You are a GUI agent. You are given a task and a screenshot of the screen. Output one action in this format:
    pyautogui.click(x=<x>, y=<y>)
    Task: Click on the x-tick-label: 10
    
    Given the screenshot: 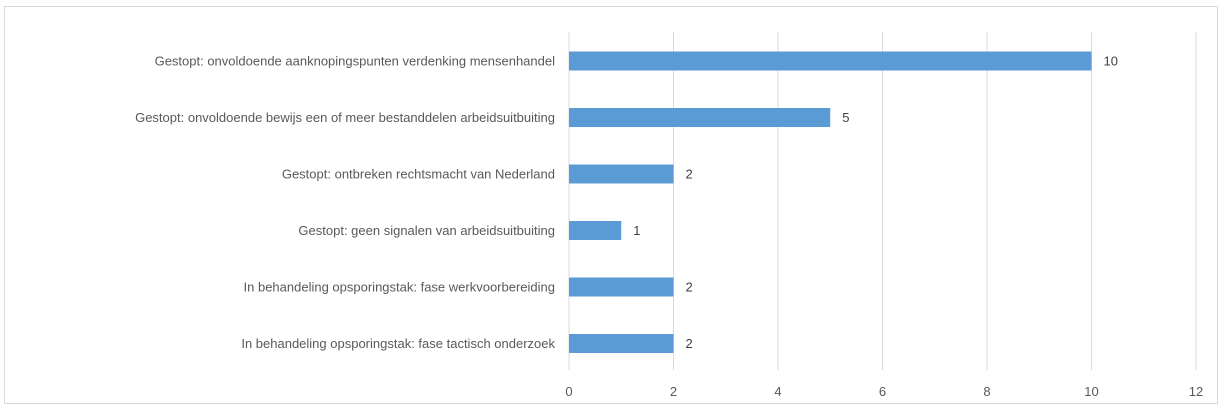 What is the action you would take?
    pyautogui.click(x=1091, y=391)
    